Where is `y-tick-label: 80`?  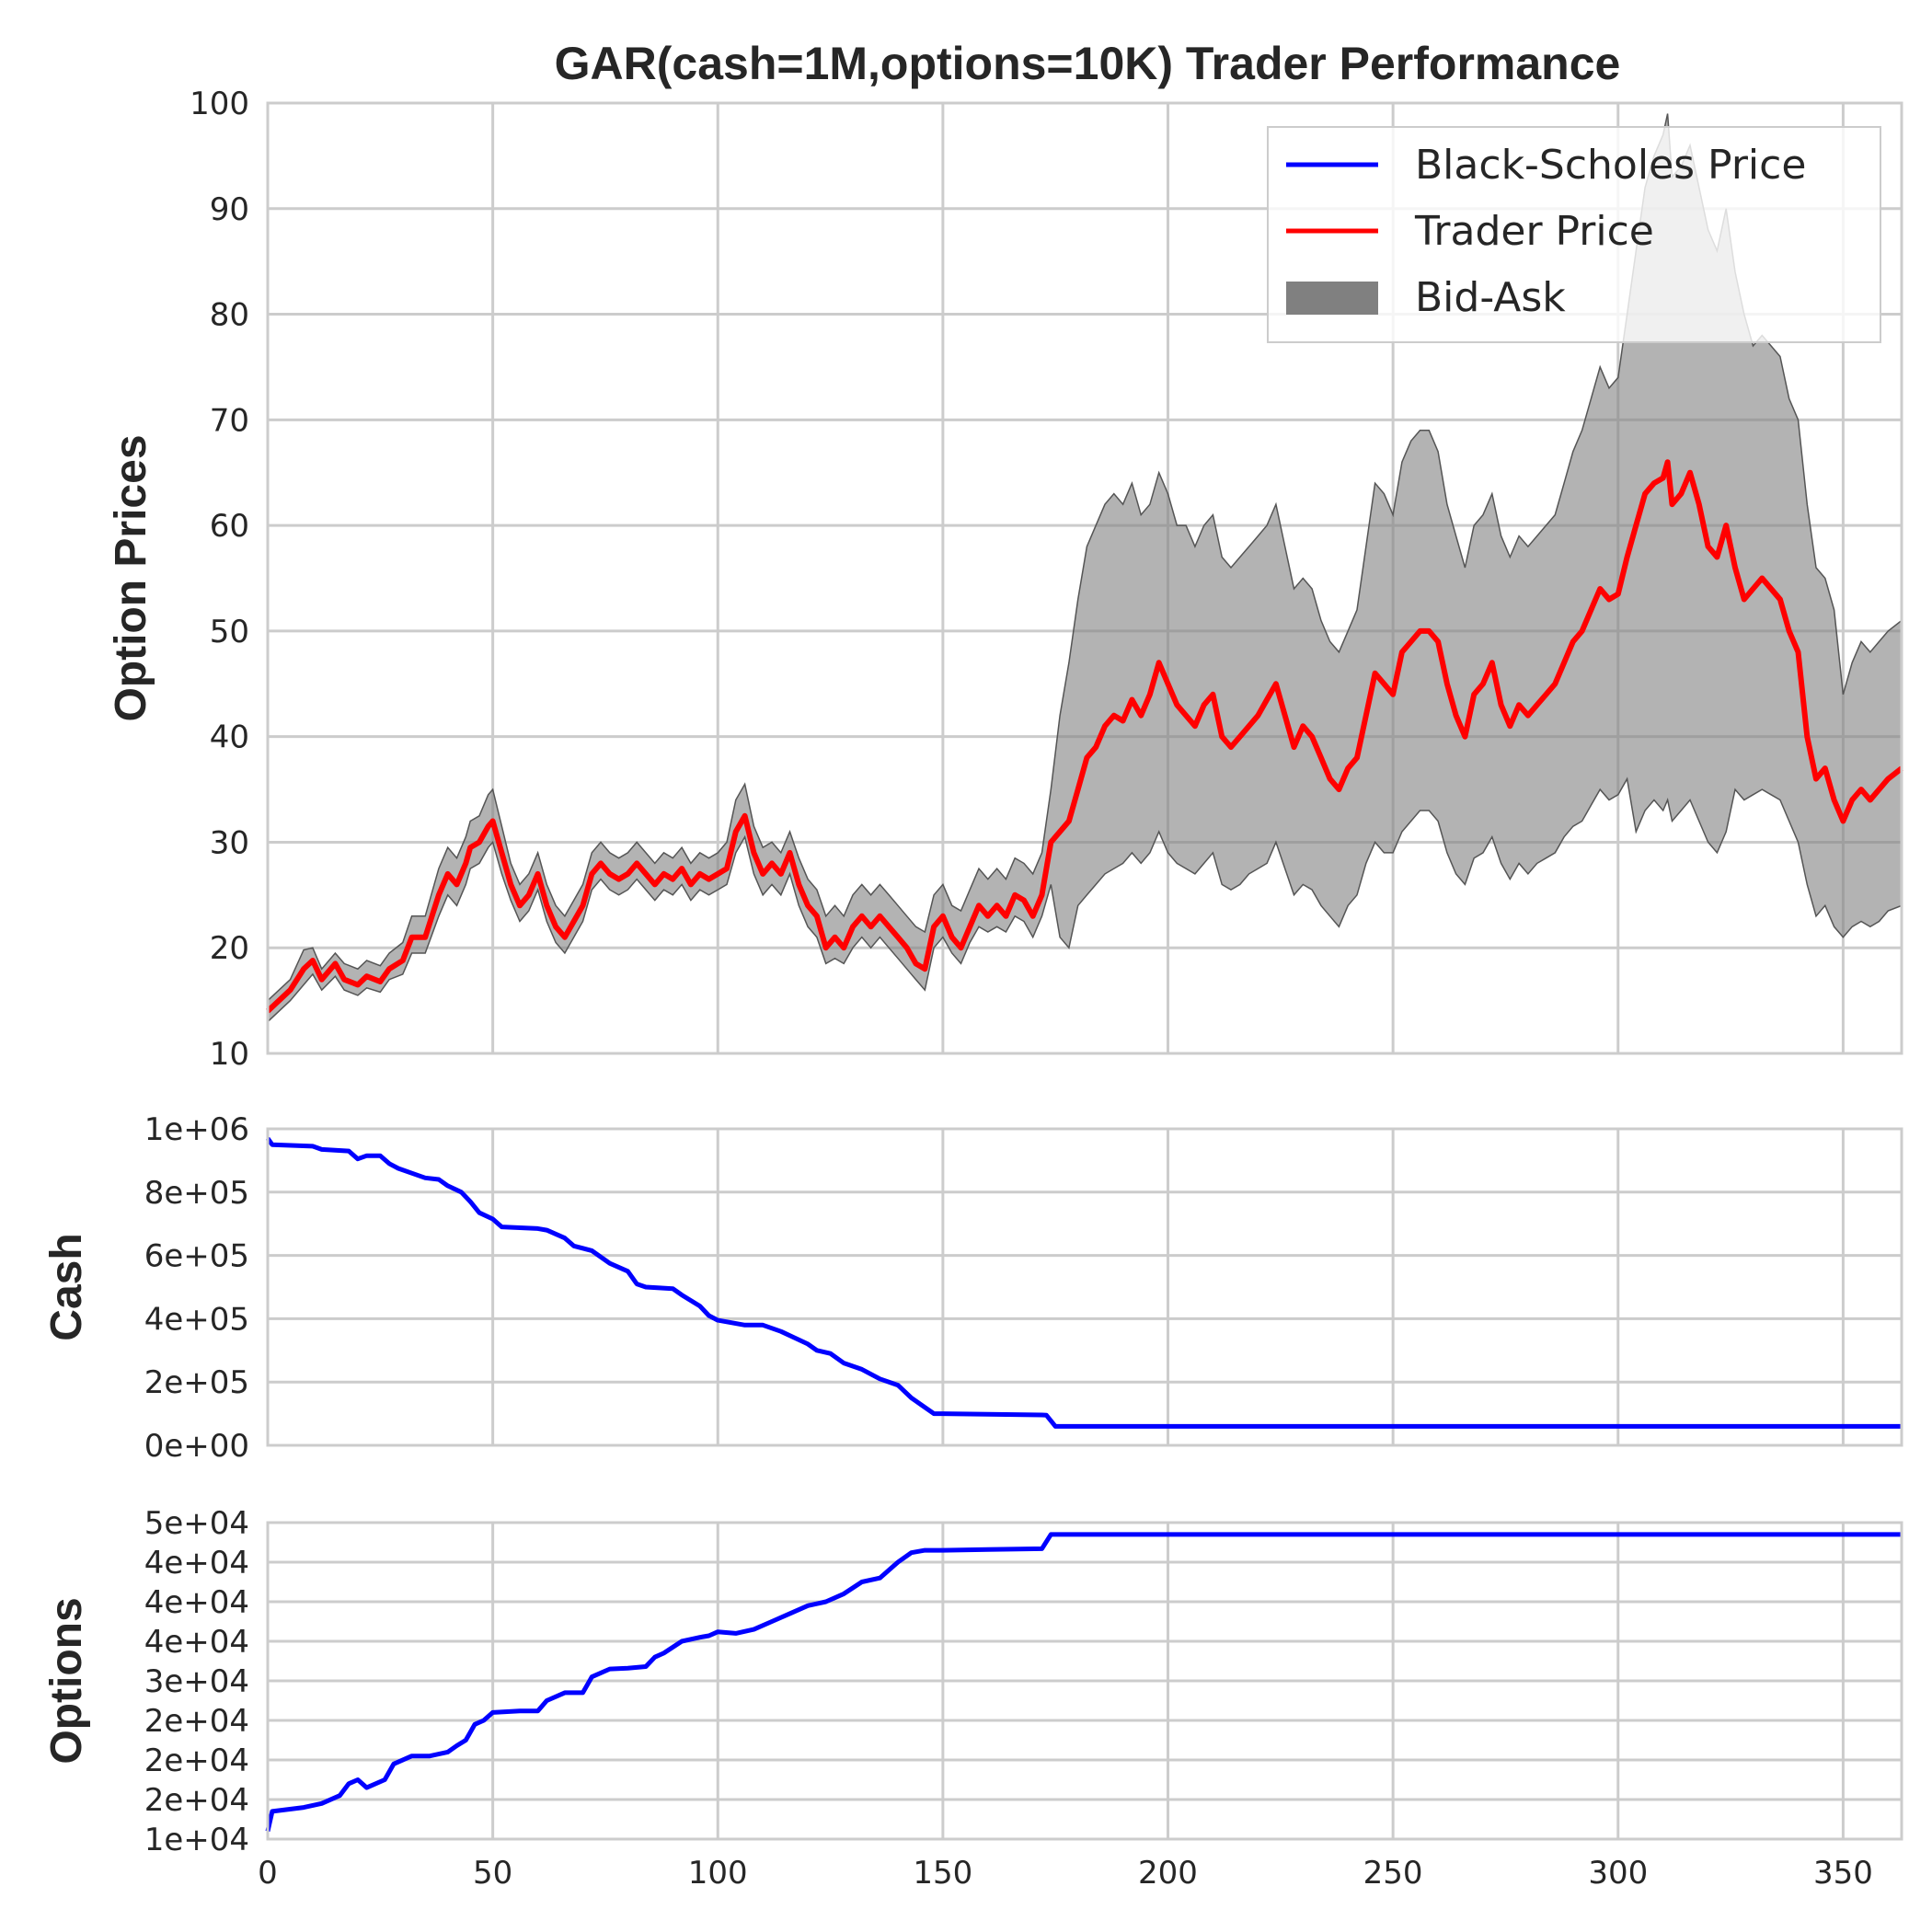 y-tick-label: 80 is located at coordinates (229, 315).